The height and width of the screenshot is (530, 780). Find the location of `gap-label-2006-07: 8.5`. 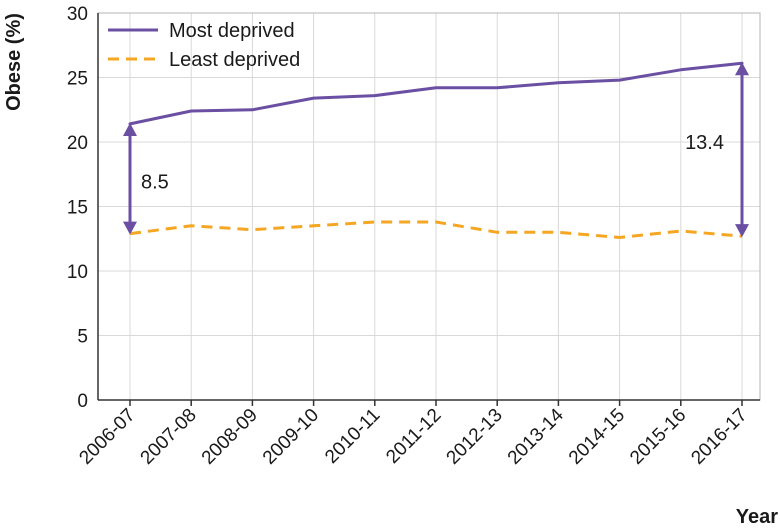

gap-label-2006-07: 8.5 is located at coordinates (155, 182).